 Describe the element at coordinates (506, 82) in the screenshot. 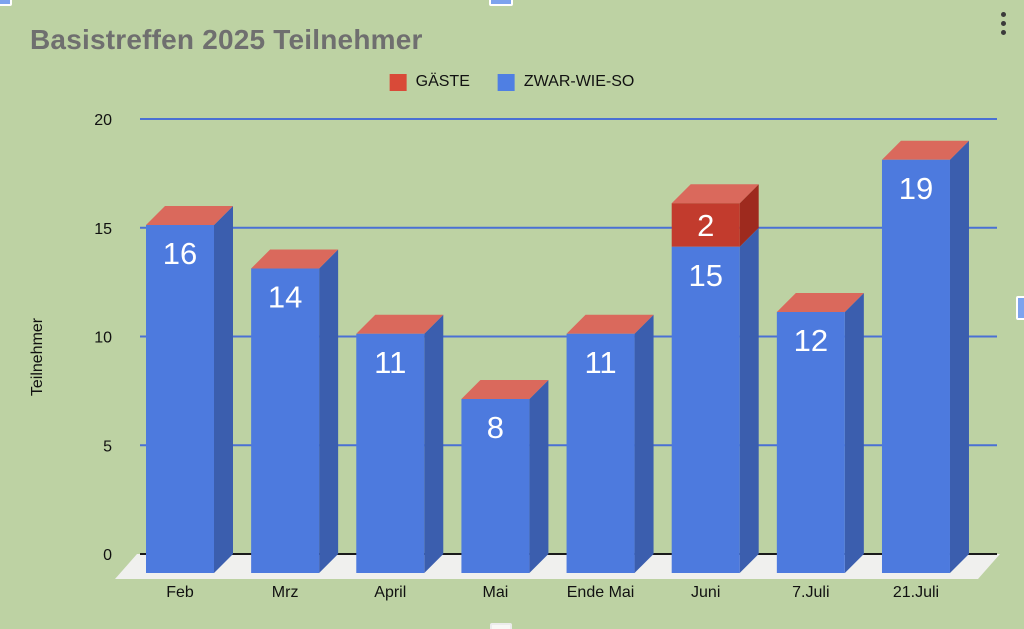

I see `legend-swatch-blue-icon` at that location.